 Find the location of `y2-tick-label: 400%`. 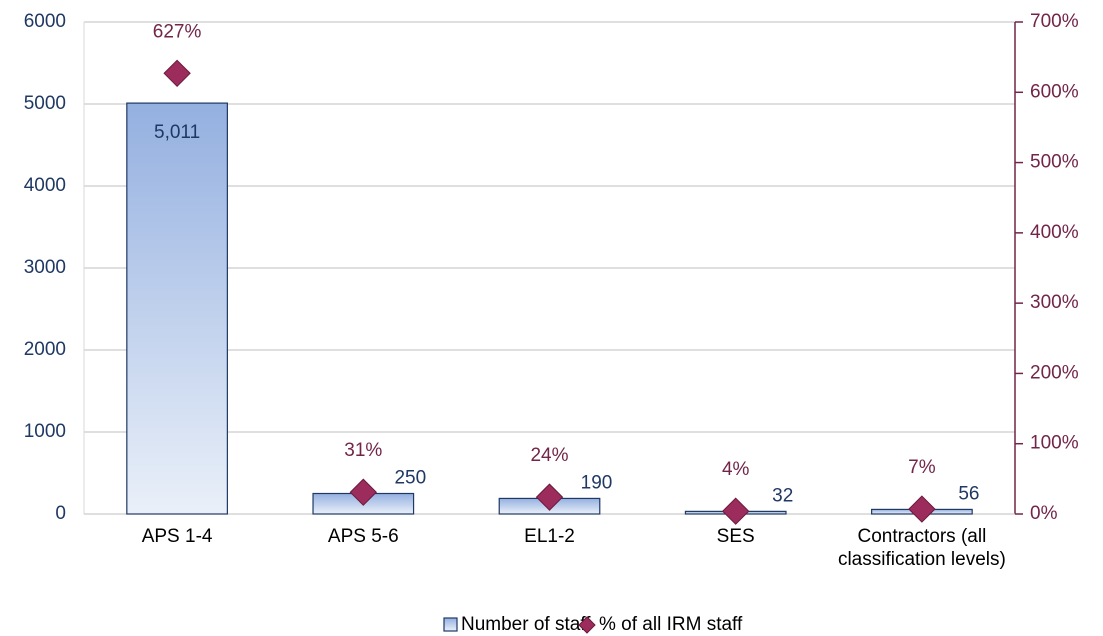

y2-tick-label: 400% is located at coordinates (1054, 232).